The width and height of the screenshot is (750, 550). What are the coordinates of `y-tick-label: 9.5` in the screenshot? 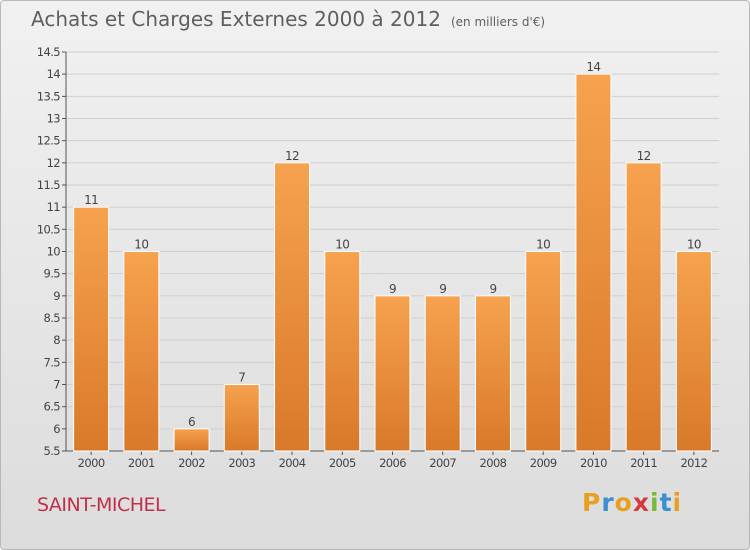 It's located at (52, 274).